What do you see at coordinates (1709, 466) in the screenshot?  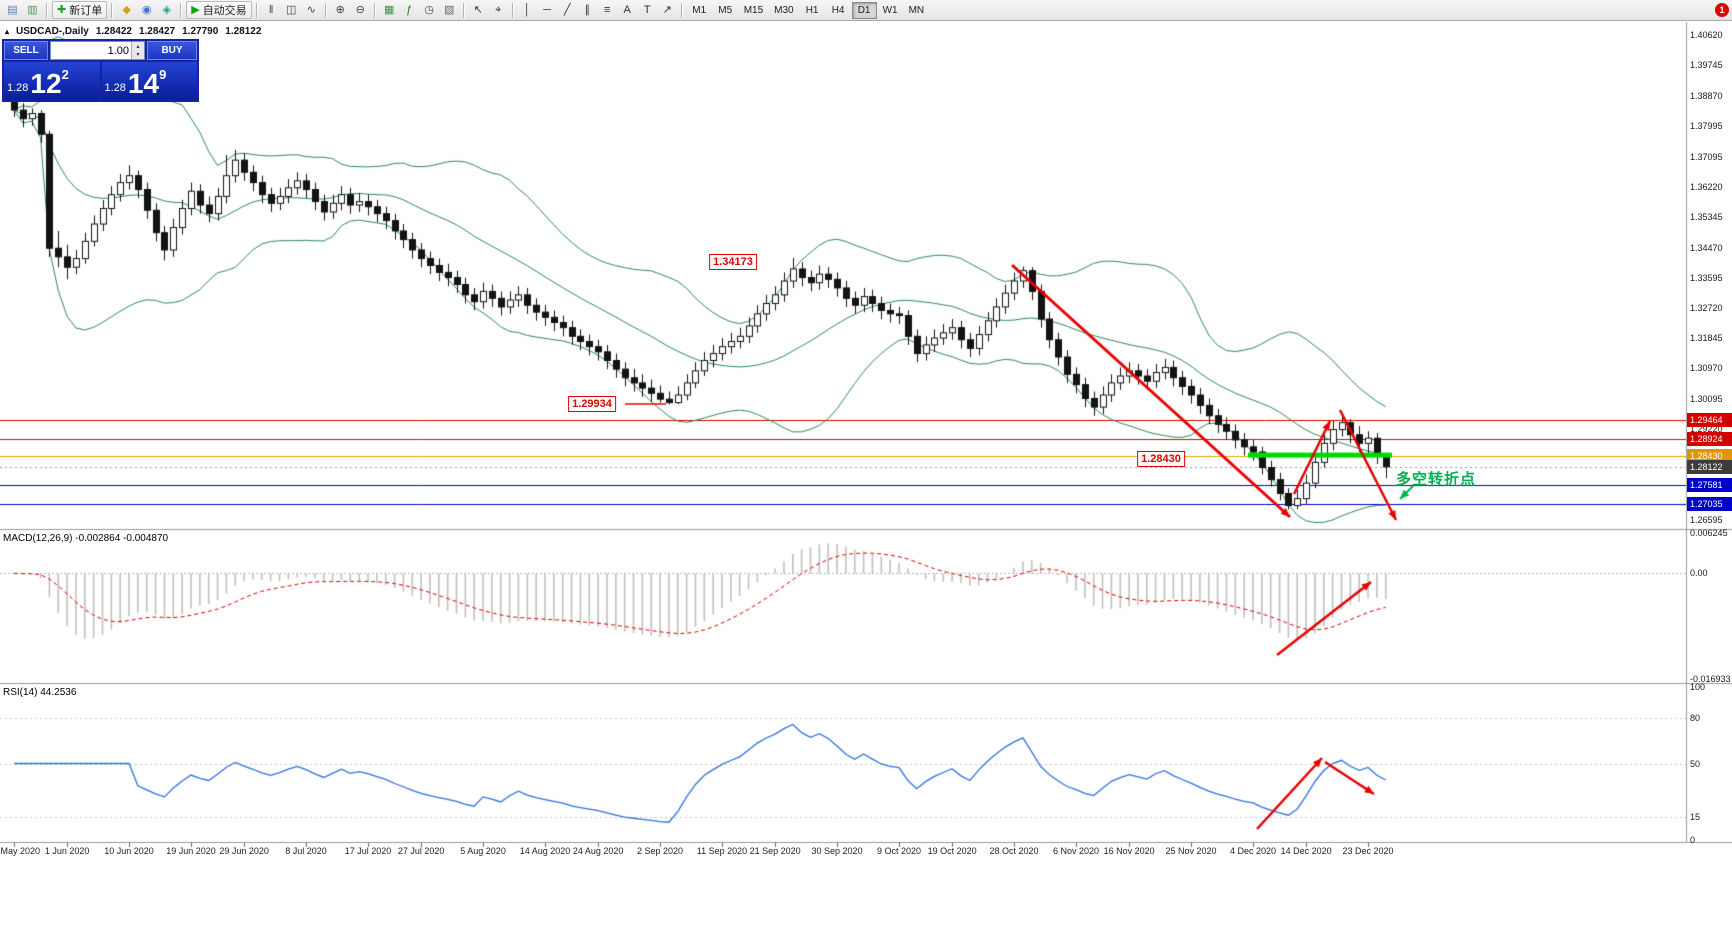 I see `current-price-badge: 1.28122` at bounding box center [1709, 466].